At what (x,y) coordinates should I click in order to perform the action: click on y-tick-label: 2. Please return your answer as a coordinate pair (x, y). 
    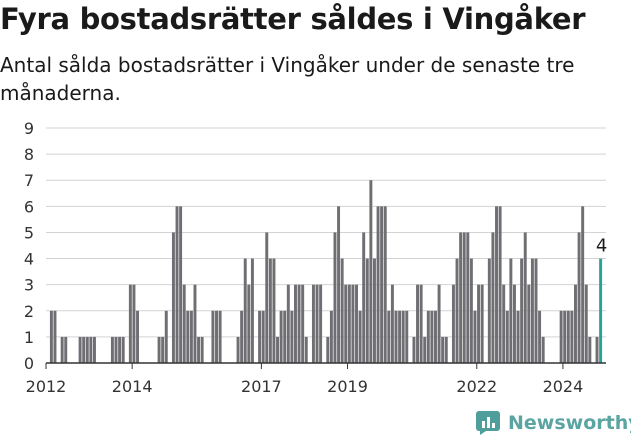
    Looking at the image, I should click on (29, 311).